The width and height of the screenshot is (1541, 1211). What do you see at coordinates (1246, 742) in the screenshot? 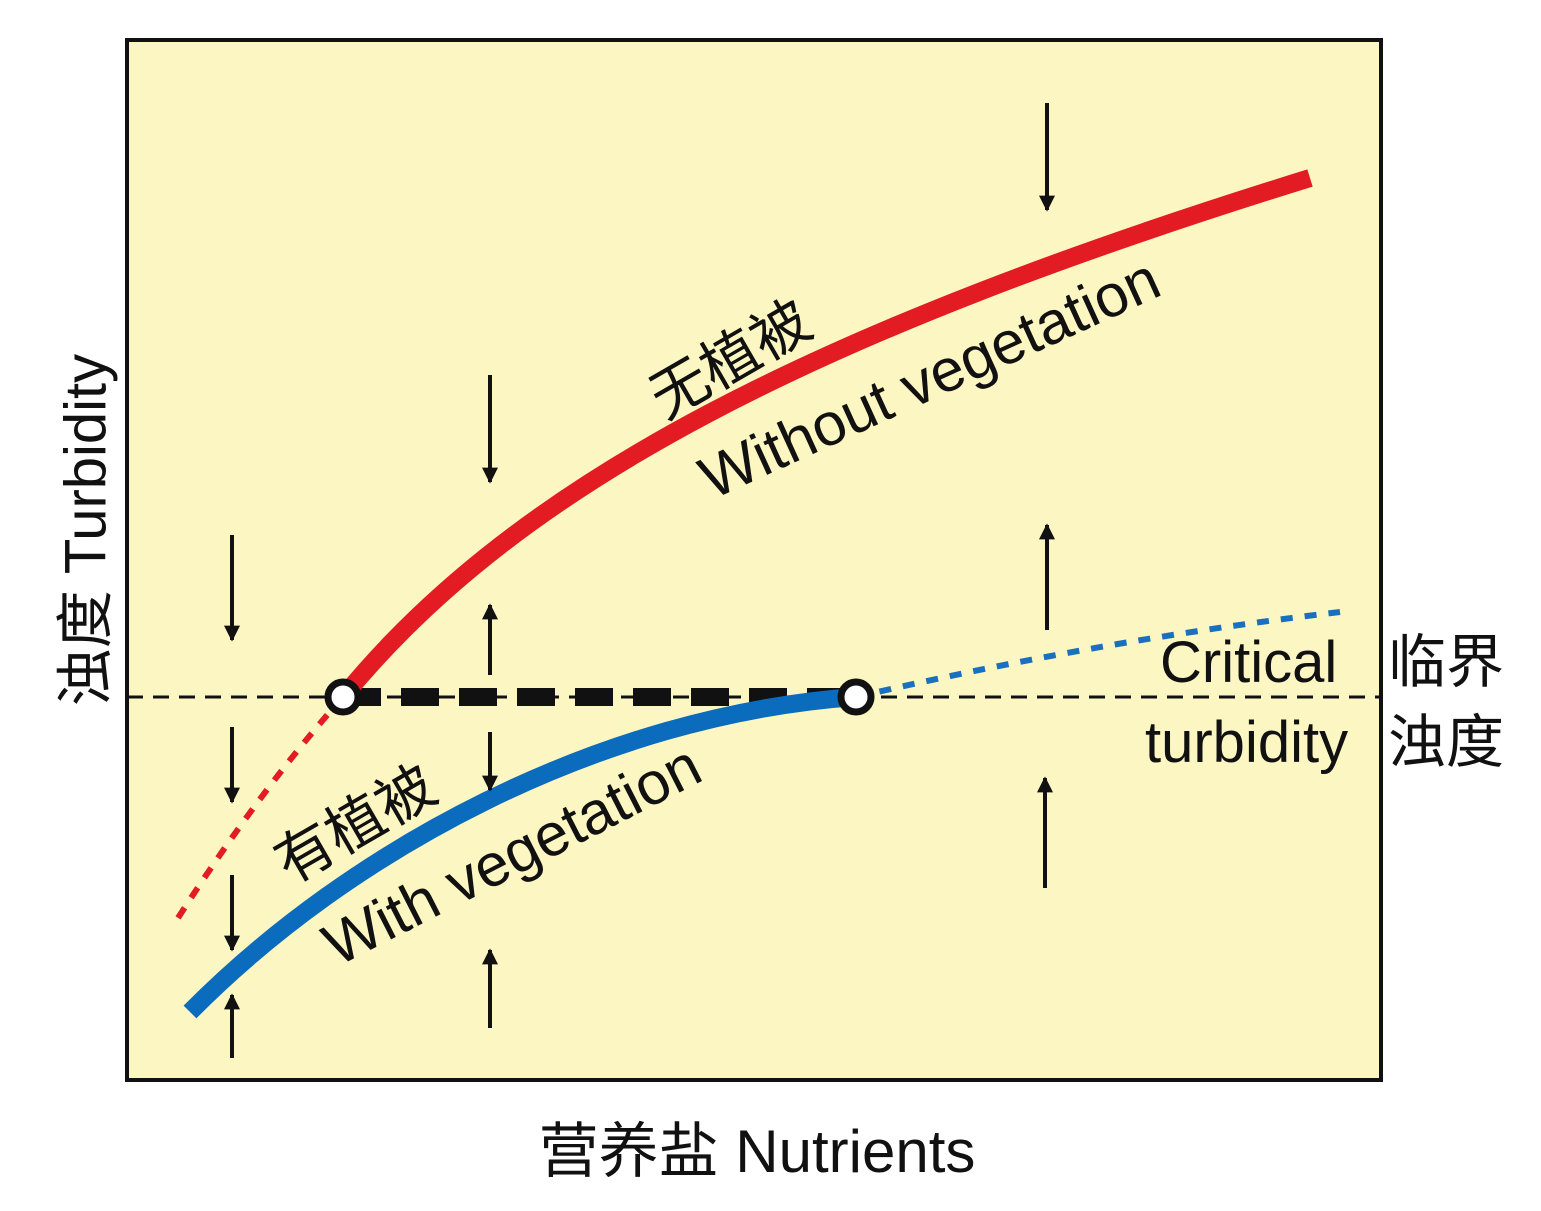
I see `critical-label: turbidity` at bounding box center [1246, 742].